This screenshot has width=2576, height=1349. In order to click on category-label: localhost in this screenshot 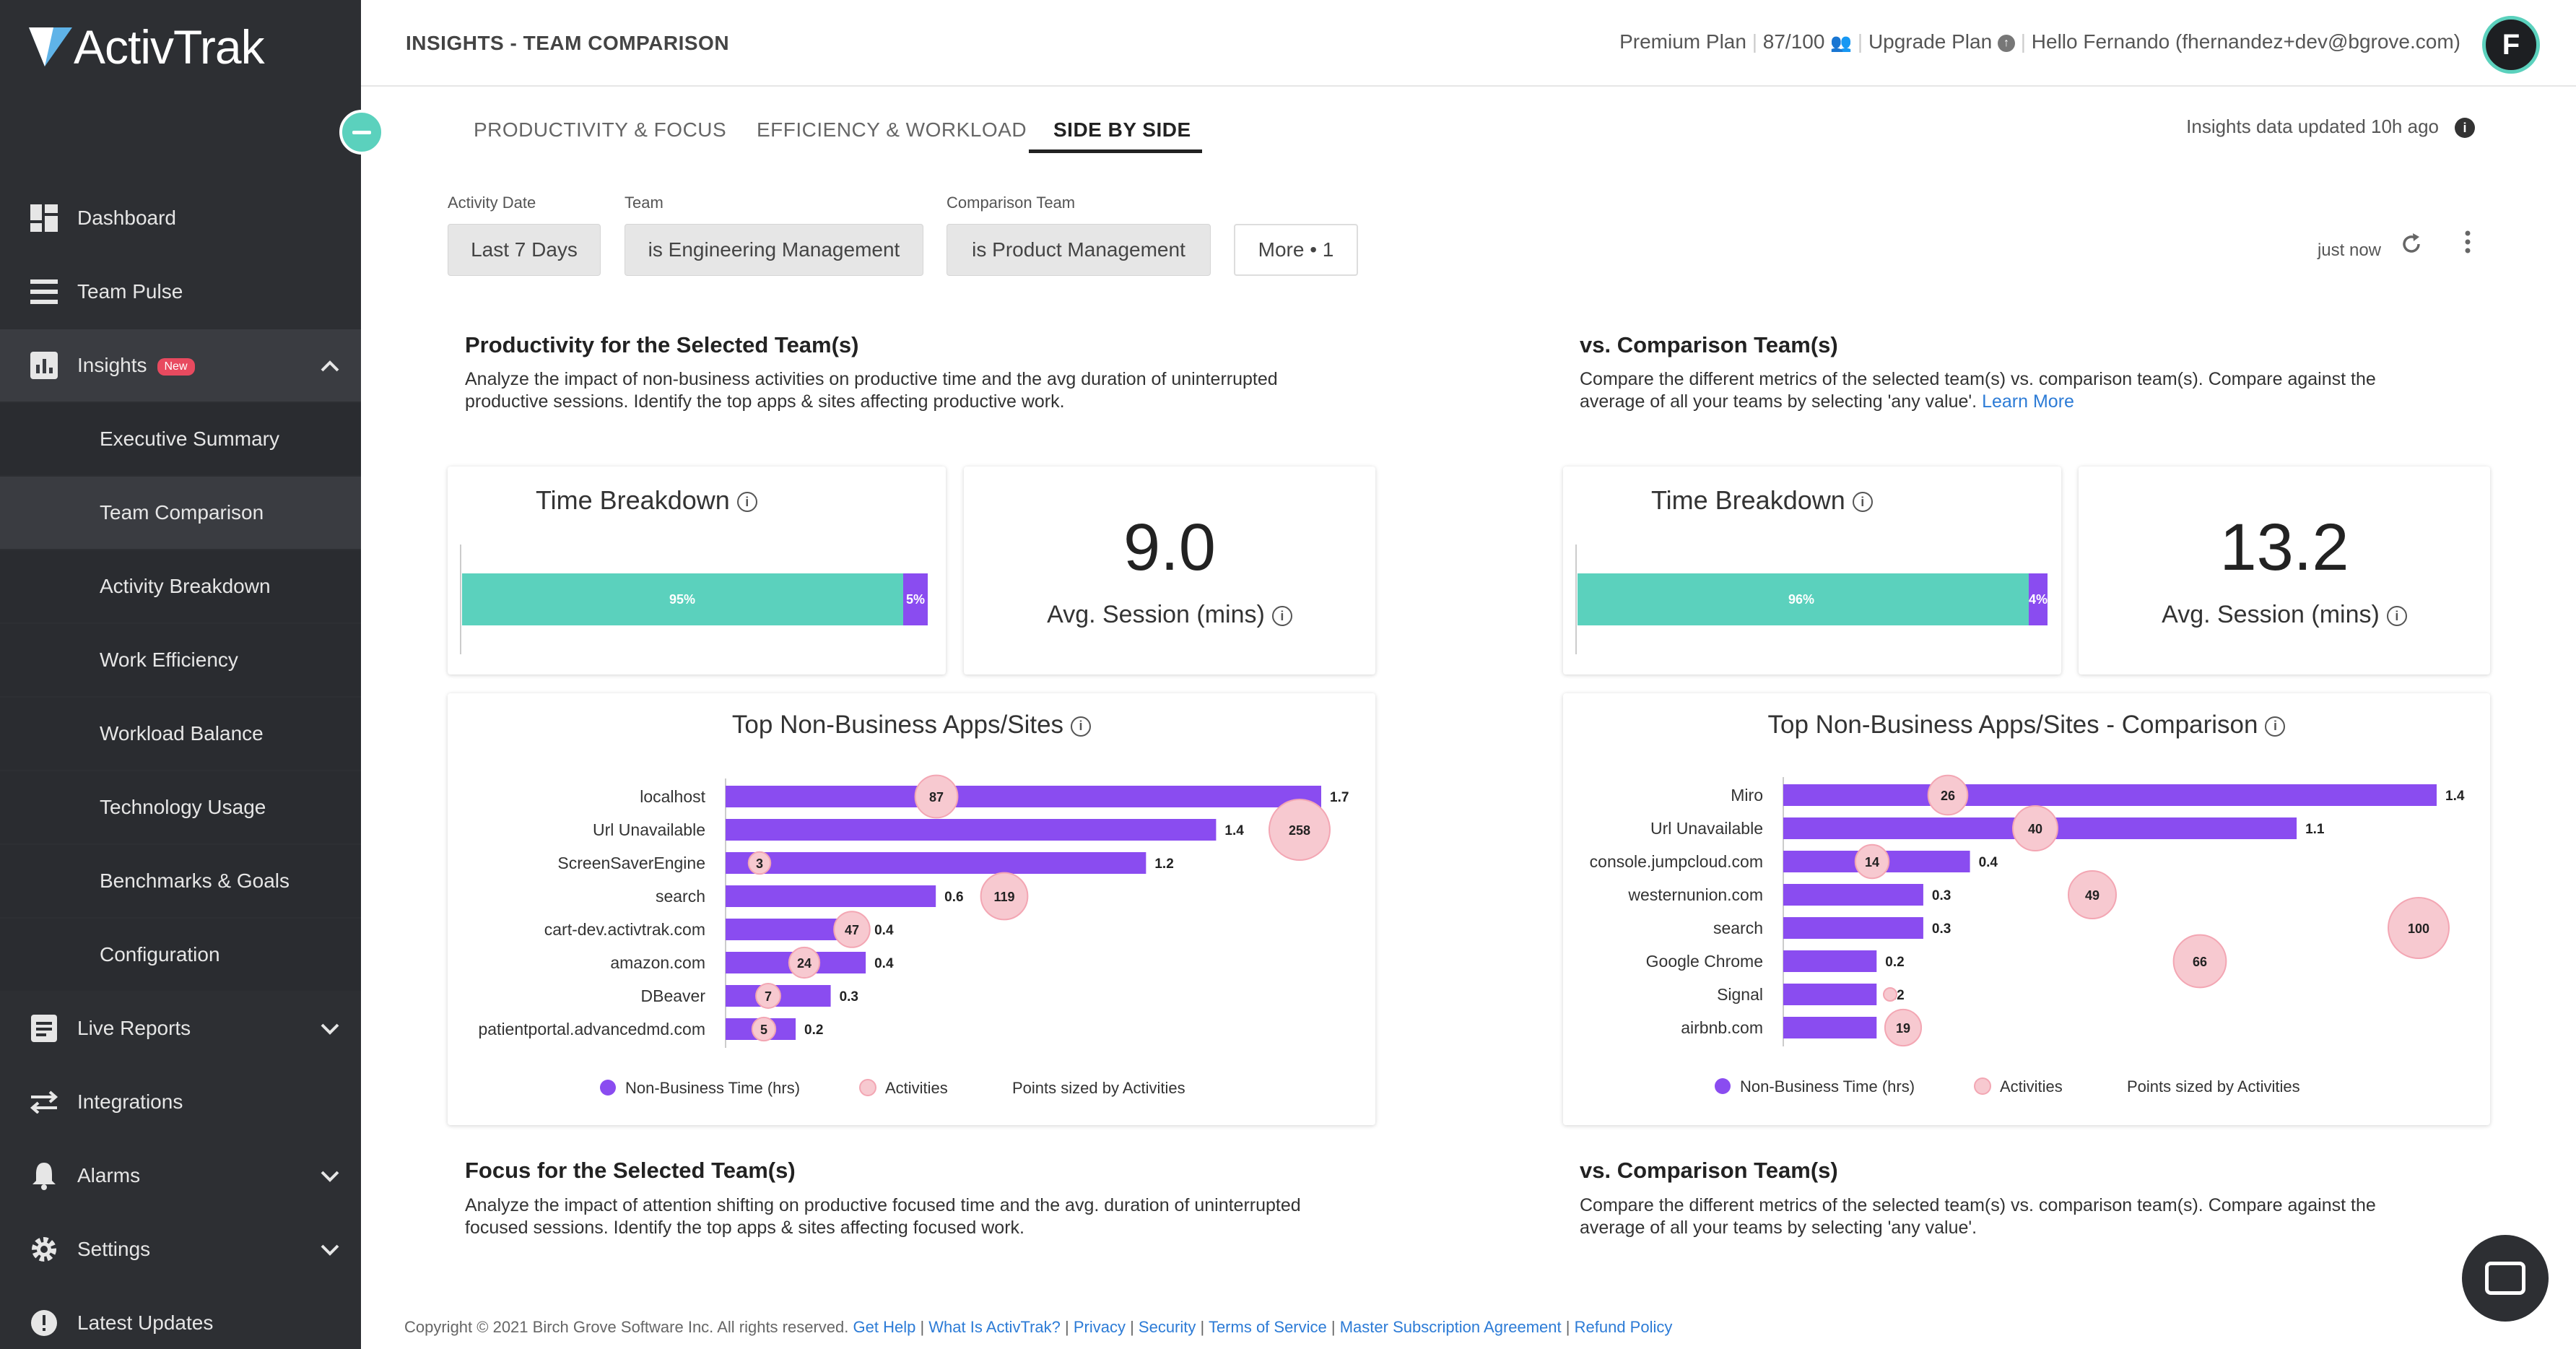, I will do `click(672, 797)`.